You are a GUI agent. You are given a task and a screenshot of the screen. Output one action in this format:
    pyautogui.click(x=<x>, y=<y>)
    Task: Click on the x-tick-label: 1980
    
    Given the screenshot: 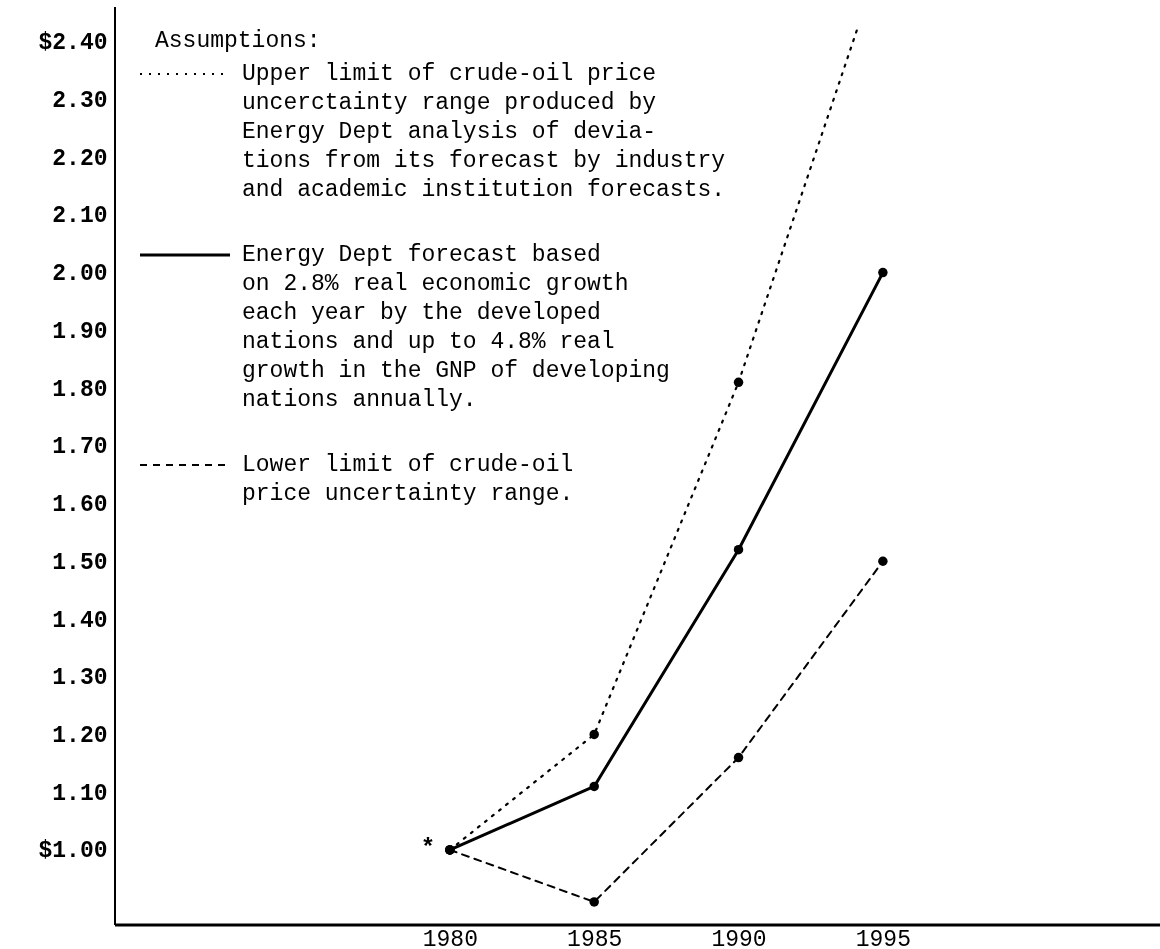 What is the action you would take?
    pyautogui.click(x=450, y=937)
    